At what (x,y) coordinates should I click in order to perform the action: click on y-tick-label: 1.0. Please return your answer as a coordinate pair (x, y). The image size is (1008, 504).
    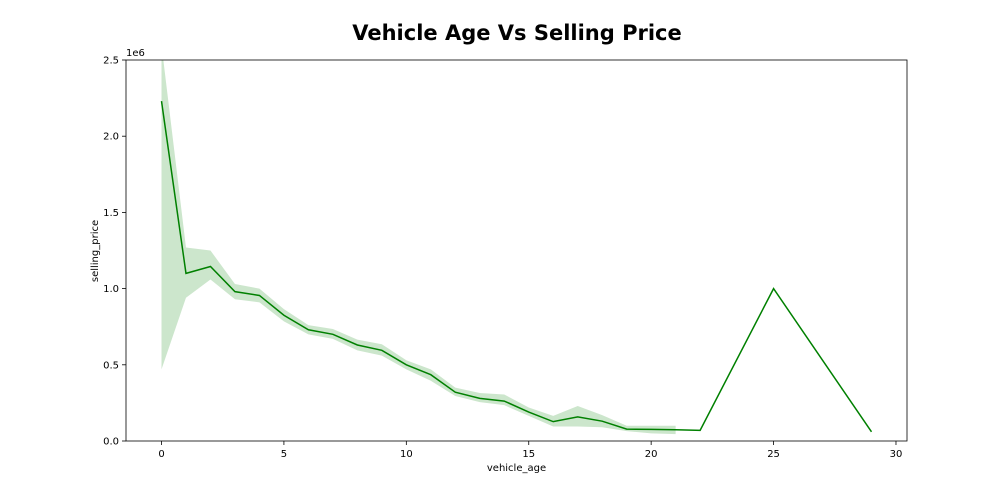
    Looking at the image, I should click on (111, 289).